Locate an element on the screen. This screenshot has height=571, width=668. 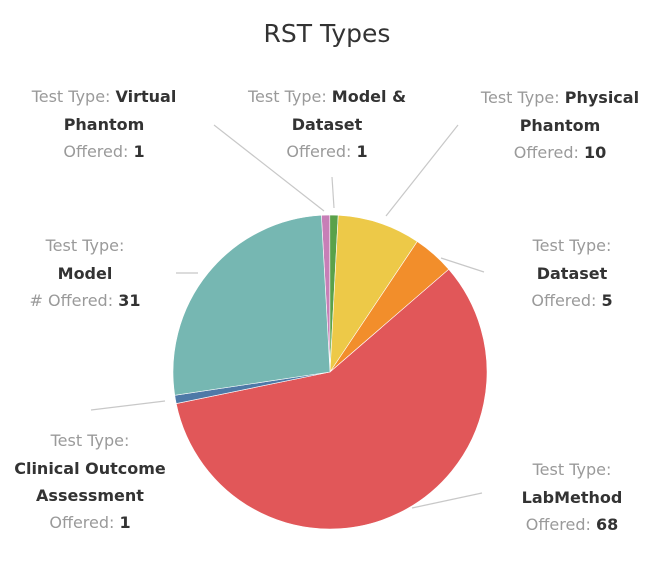
svg-text: Offered: 68 is located at coordinates (572, 524).